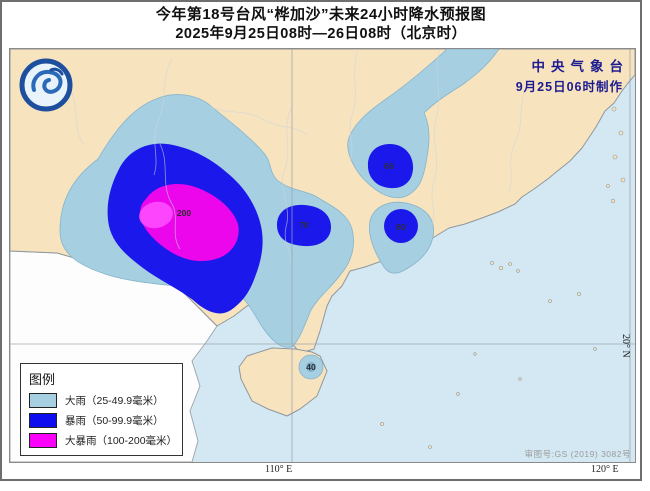 The image size is (650, 491). Describe the element at coordinates (279, 469) in the screenshot. I see `longitude-label-110e: 110° E` at that location.